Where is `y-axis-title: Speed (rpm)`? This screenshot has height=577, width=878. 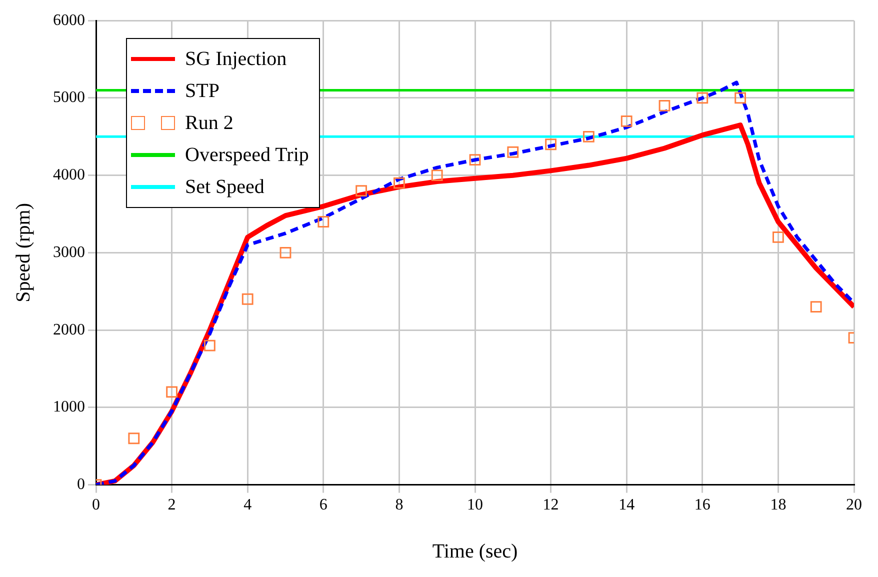 y-axis-title: Speed (rpm) is located at coordinates (23, 252).